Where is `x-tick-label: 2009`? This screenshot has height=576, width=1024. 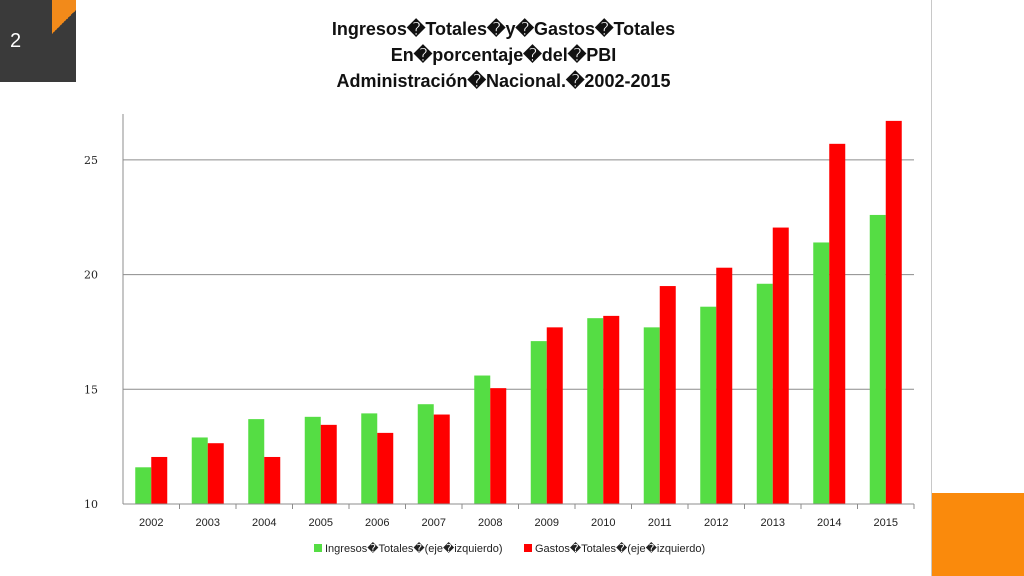 x-tick-label: 2009 is located at coordinates (547, 523).